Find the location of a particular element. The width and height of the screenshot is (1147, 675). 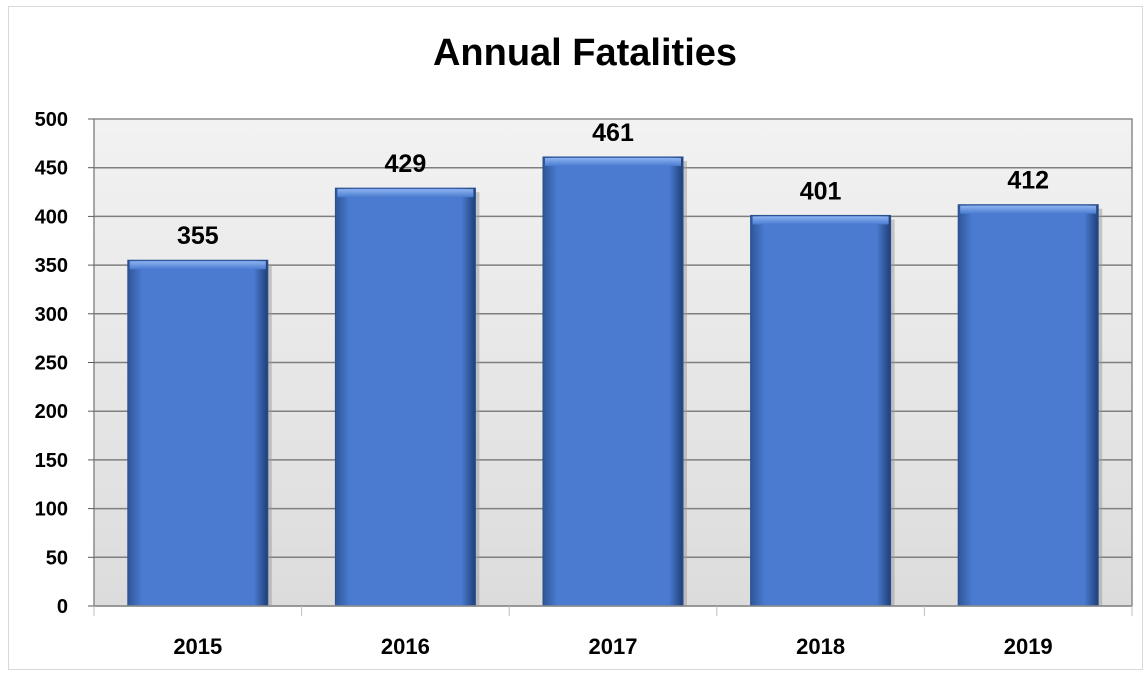

data-label: 429 is located at coordinates (406, 164).